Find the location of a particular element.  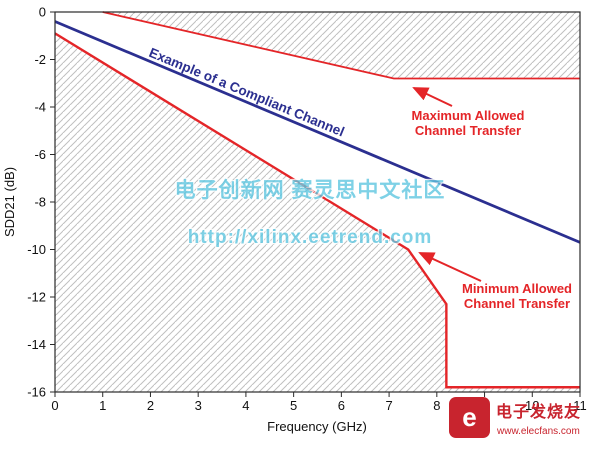

watermark-text-line1: 电子创新网 赛灵思中文社区 is located at coordinates (310, 190).